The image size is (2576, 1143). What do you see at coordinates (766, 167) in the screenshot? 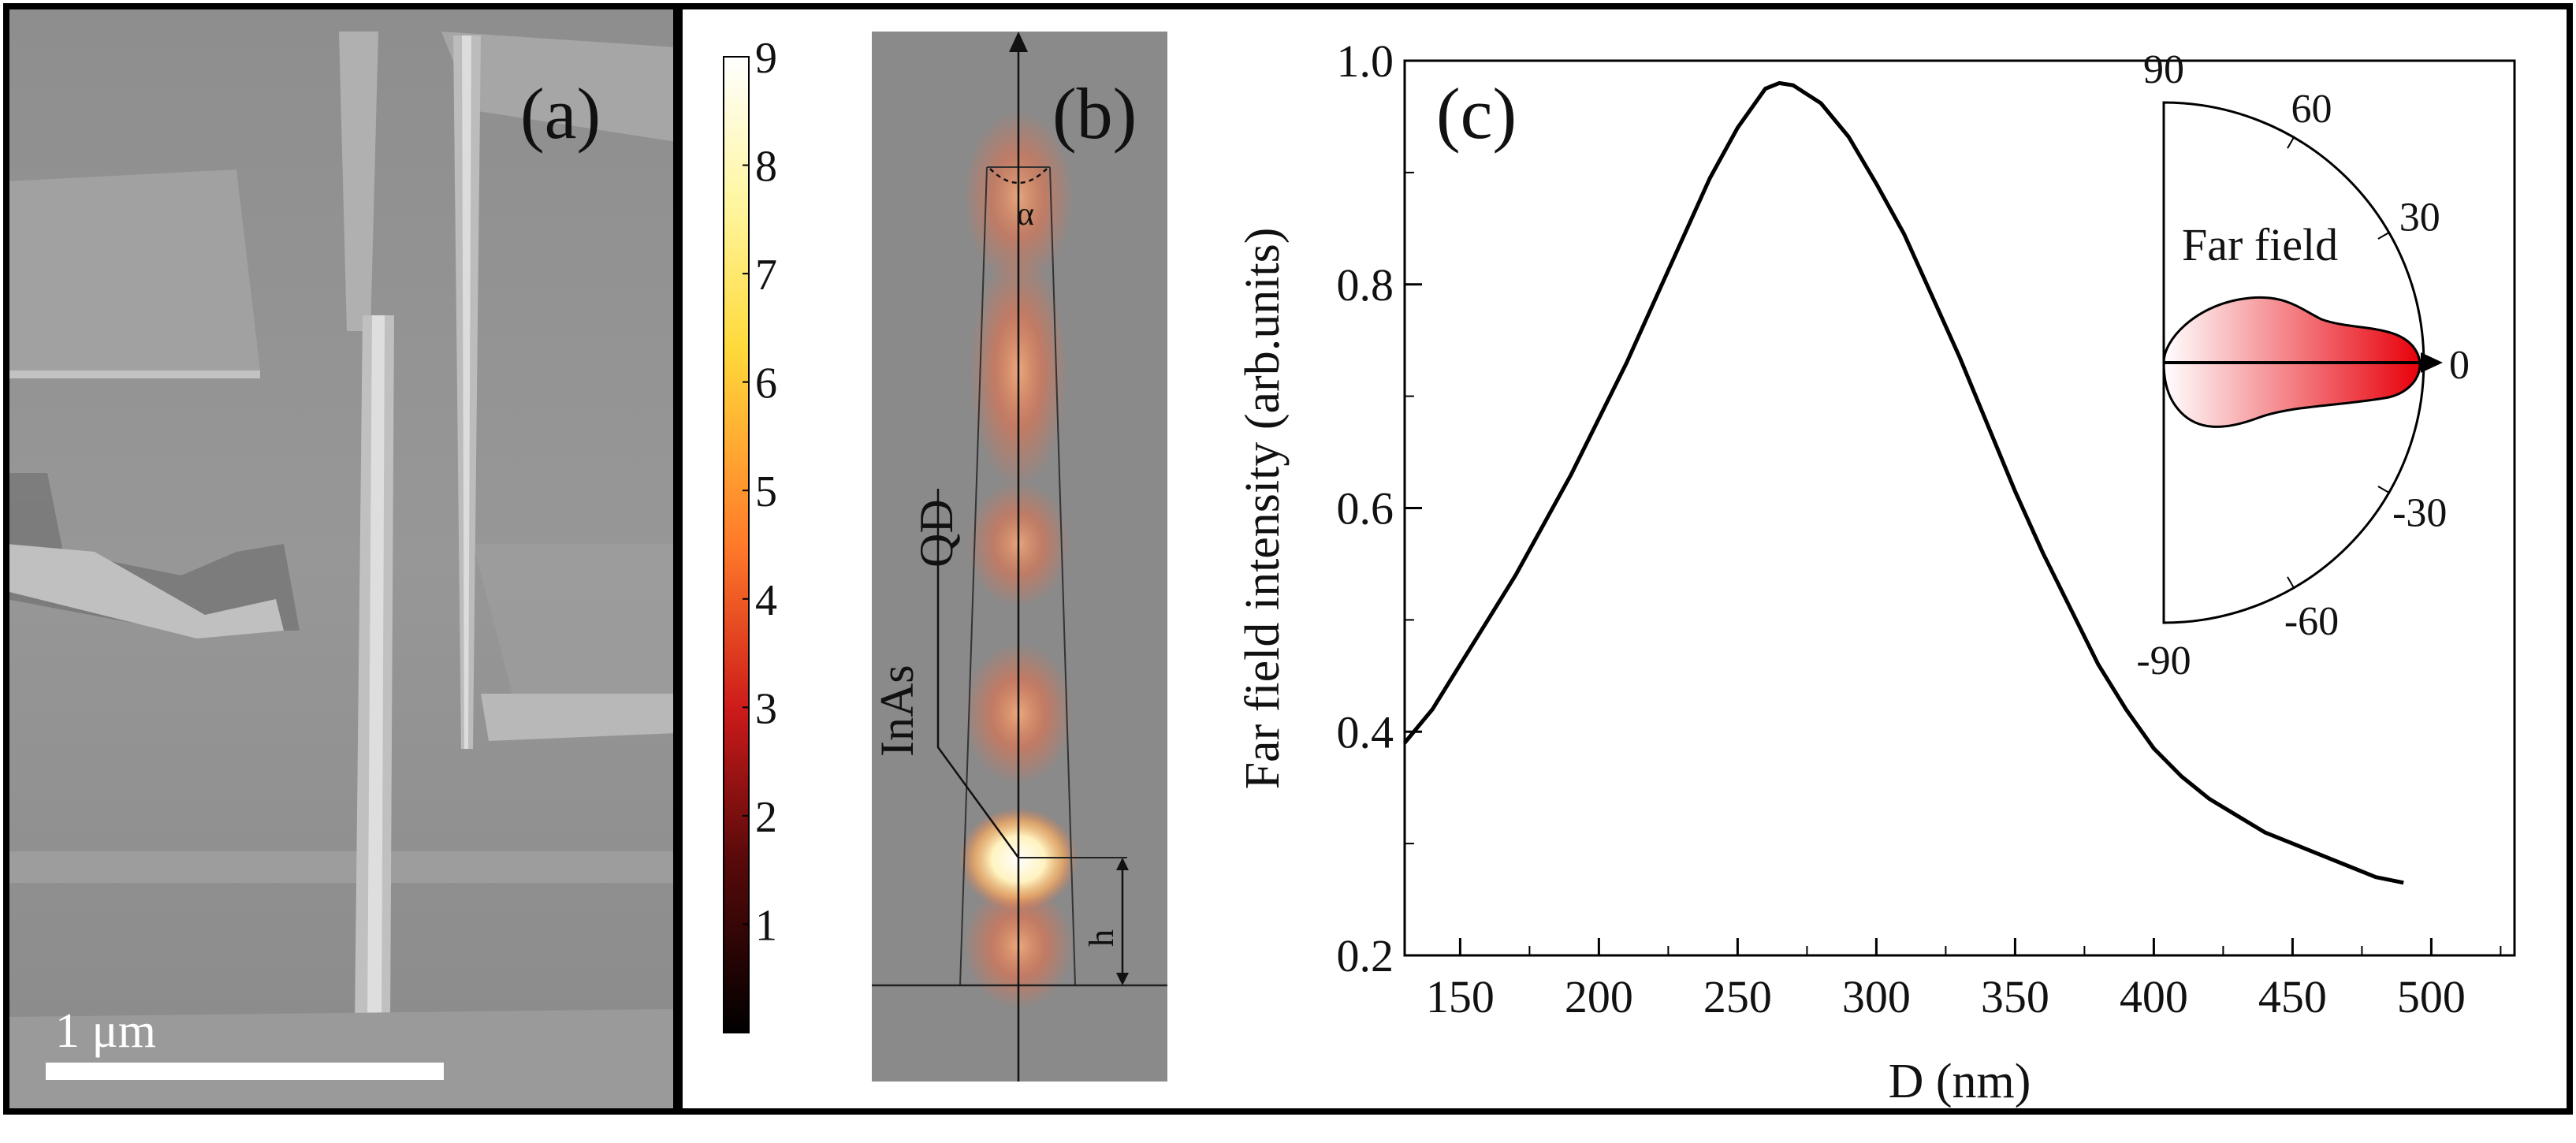
I see `colorbar-tick-label: 8` at bounding box center [766, 167].